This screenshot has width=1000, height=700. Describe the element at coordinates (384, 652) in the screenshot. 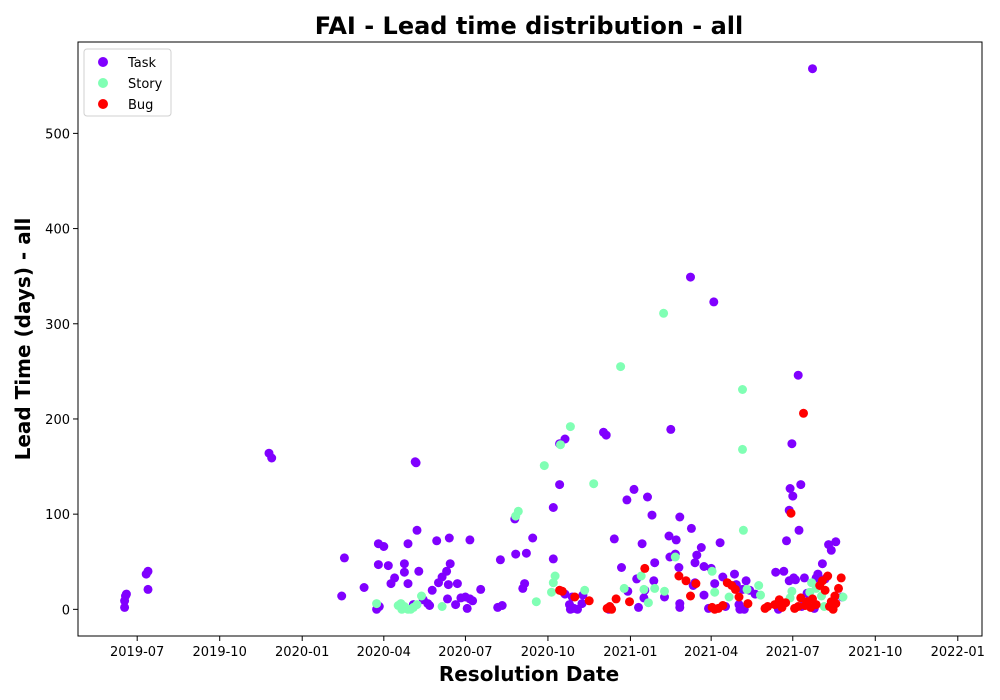

I see `x-tick-label: 2020-04` at that location.